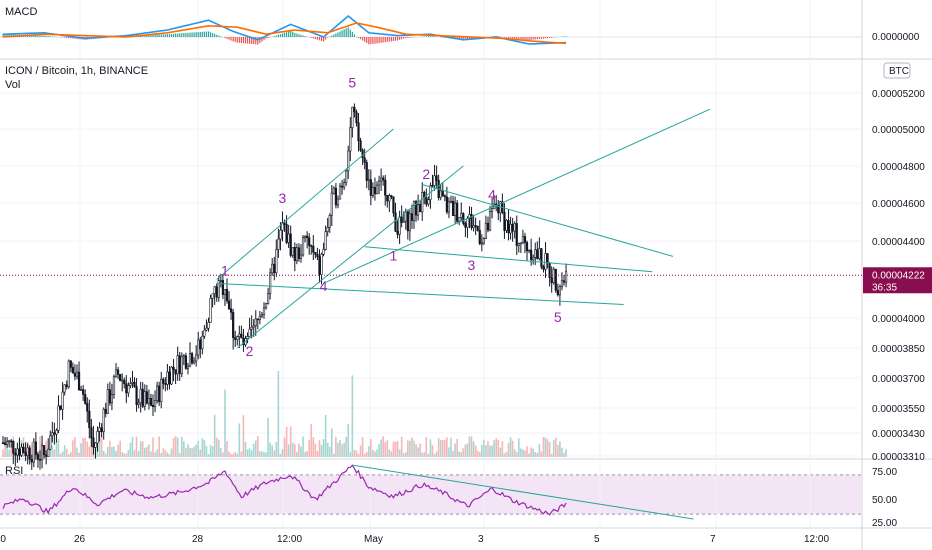  I want to click on rsi-band, so click(431, 494).